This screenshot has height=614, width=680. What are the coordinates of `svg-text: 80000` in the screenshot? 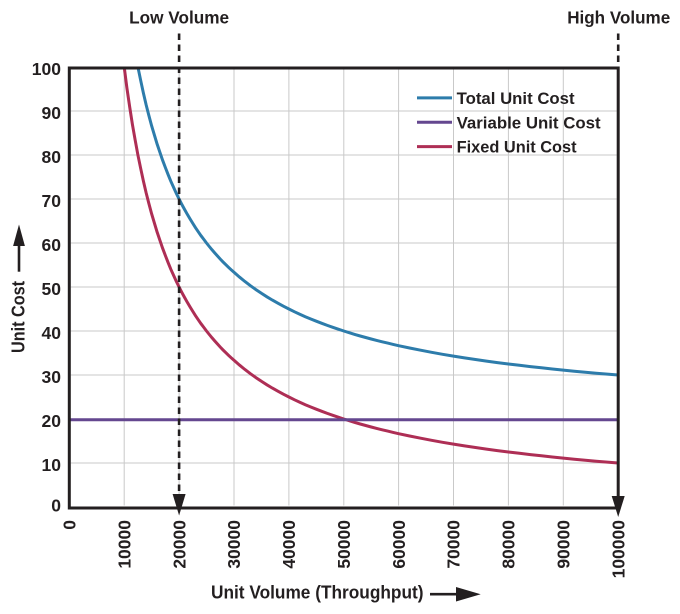 It's located at (509, 544).